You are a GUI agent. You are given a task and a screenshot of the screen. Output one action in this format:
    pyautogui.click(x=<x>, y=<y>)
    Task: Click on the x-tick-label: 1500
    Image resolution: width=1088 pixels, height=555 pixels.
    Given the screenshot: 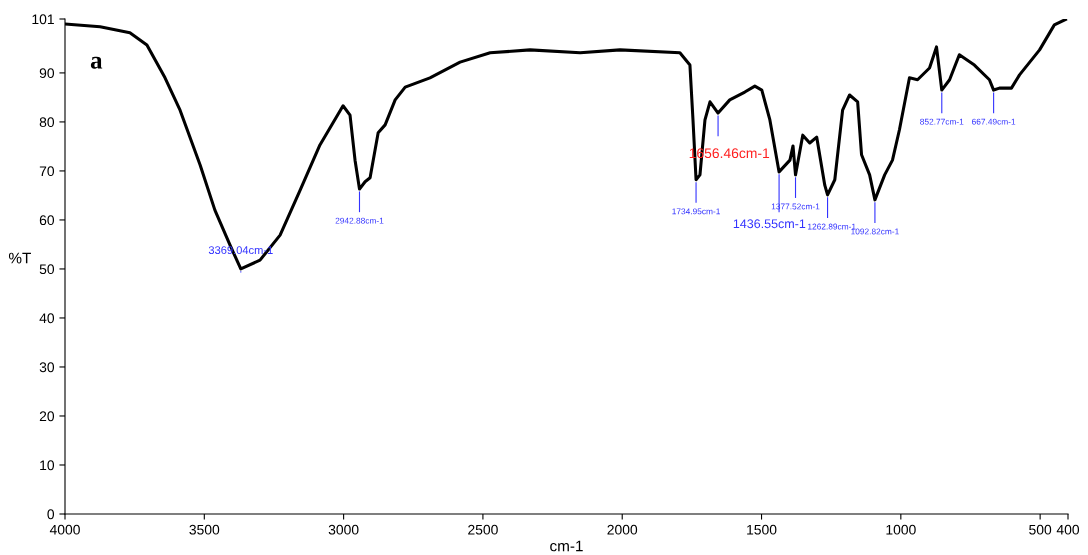 What is the action you would take?
    pyautogui.click(x=762, y=529)
    